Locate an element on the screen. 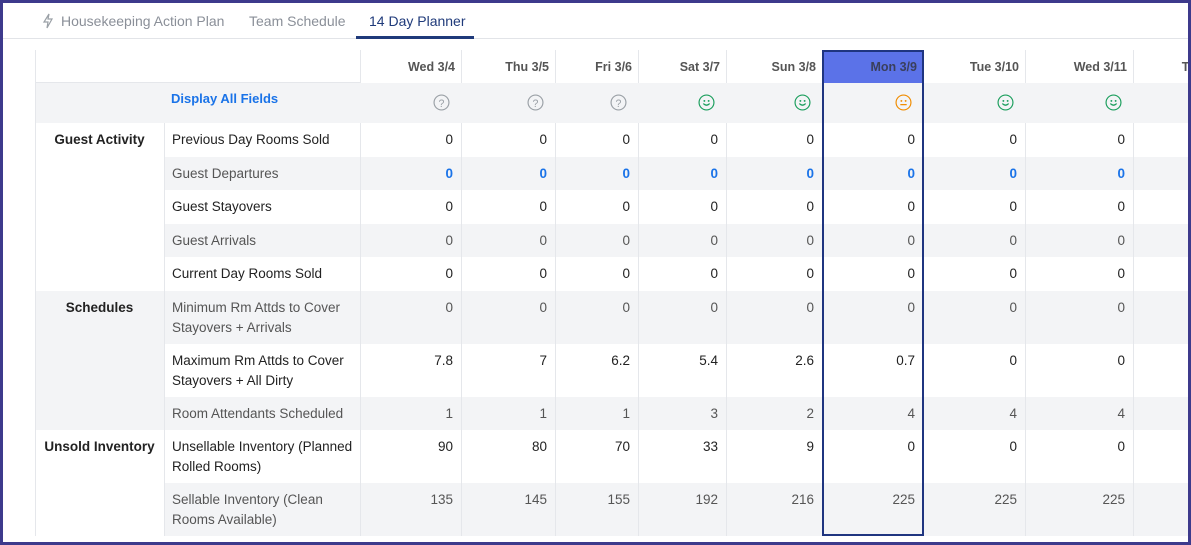 This screenshot has width=1191, height=545. value-cell: 6.2 is located at coordinates (596, 370).